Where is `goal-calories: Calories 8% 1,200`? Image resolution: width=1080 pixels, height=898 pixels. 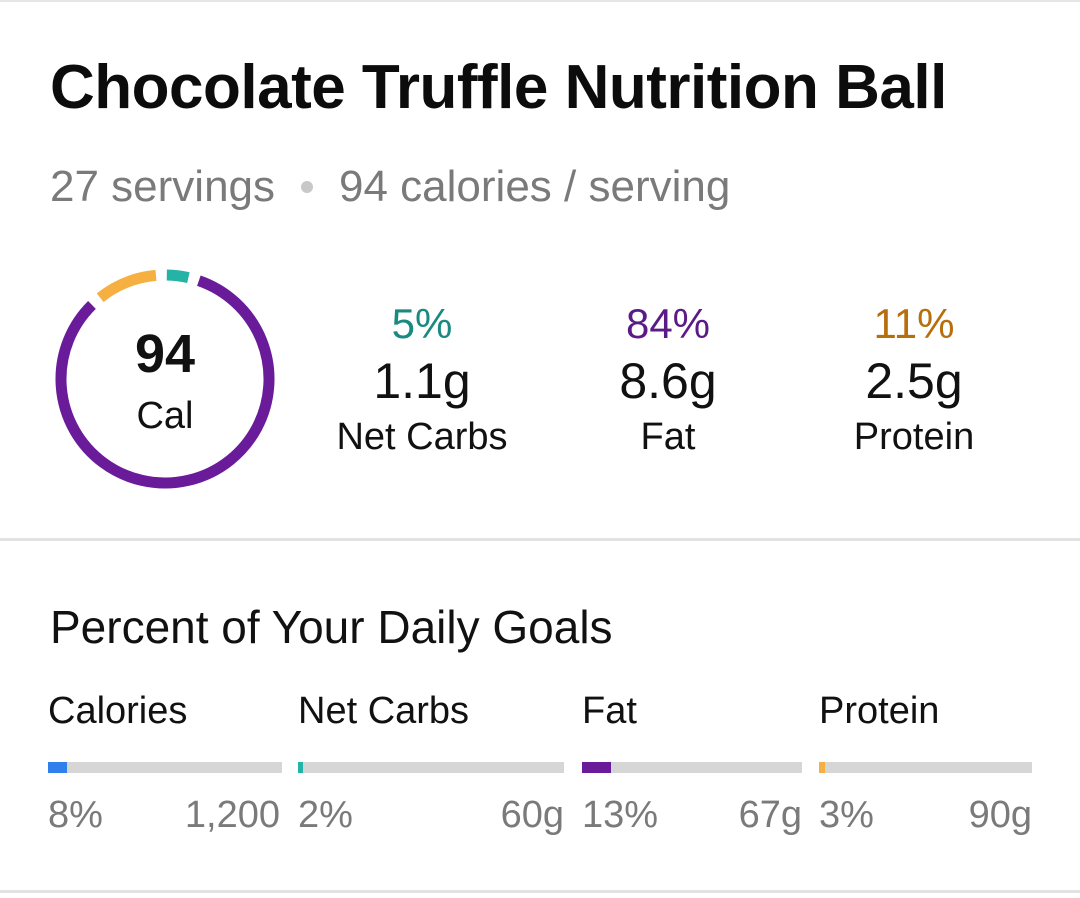 goal-calories: Calories 8% 1,200 is located at coordinates (165, 763).